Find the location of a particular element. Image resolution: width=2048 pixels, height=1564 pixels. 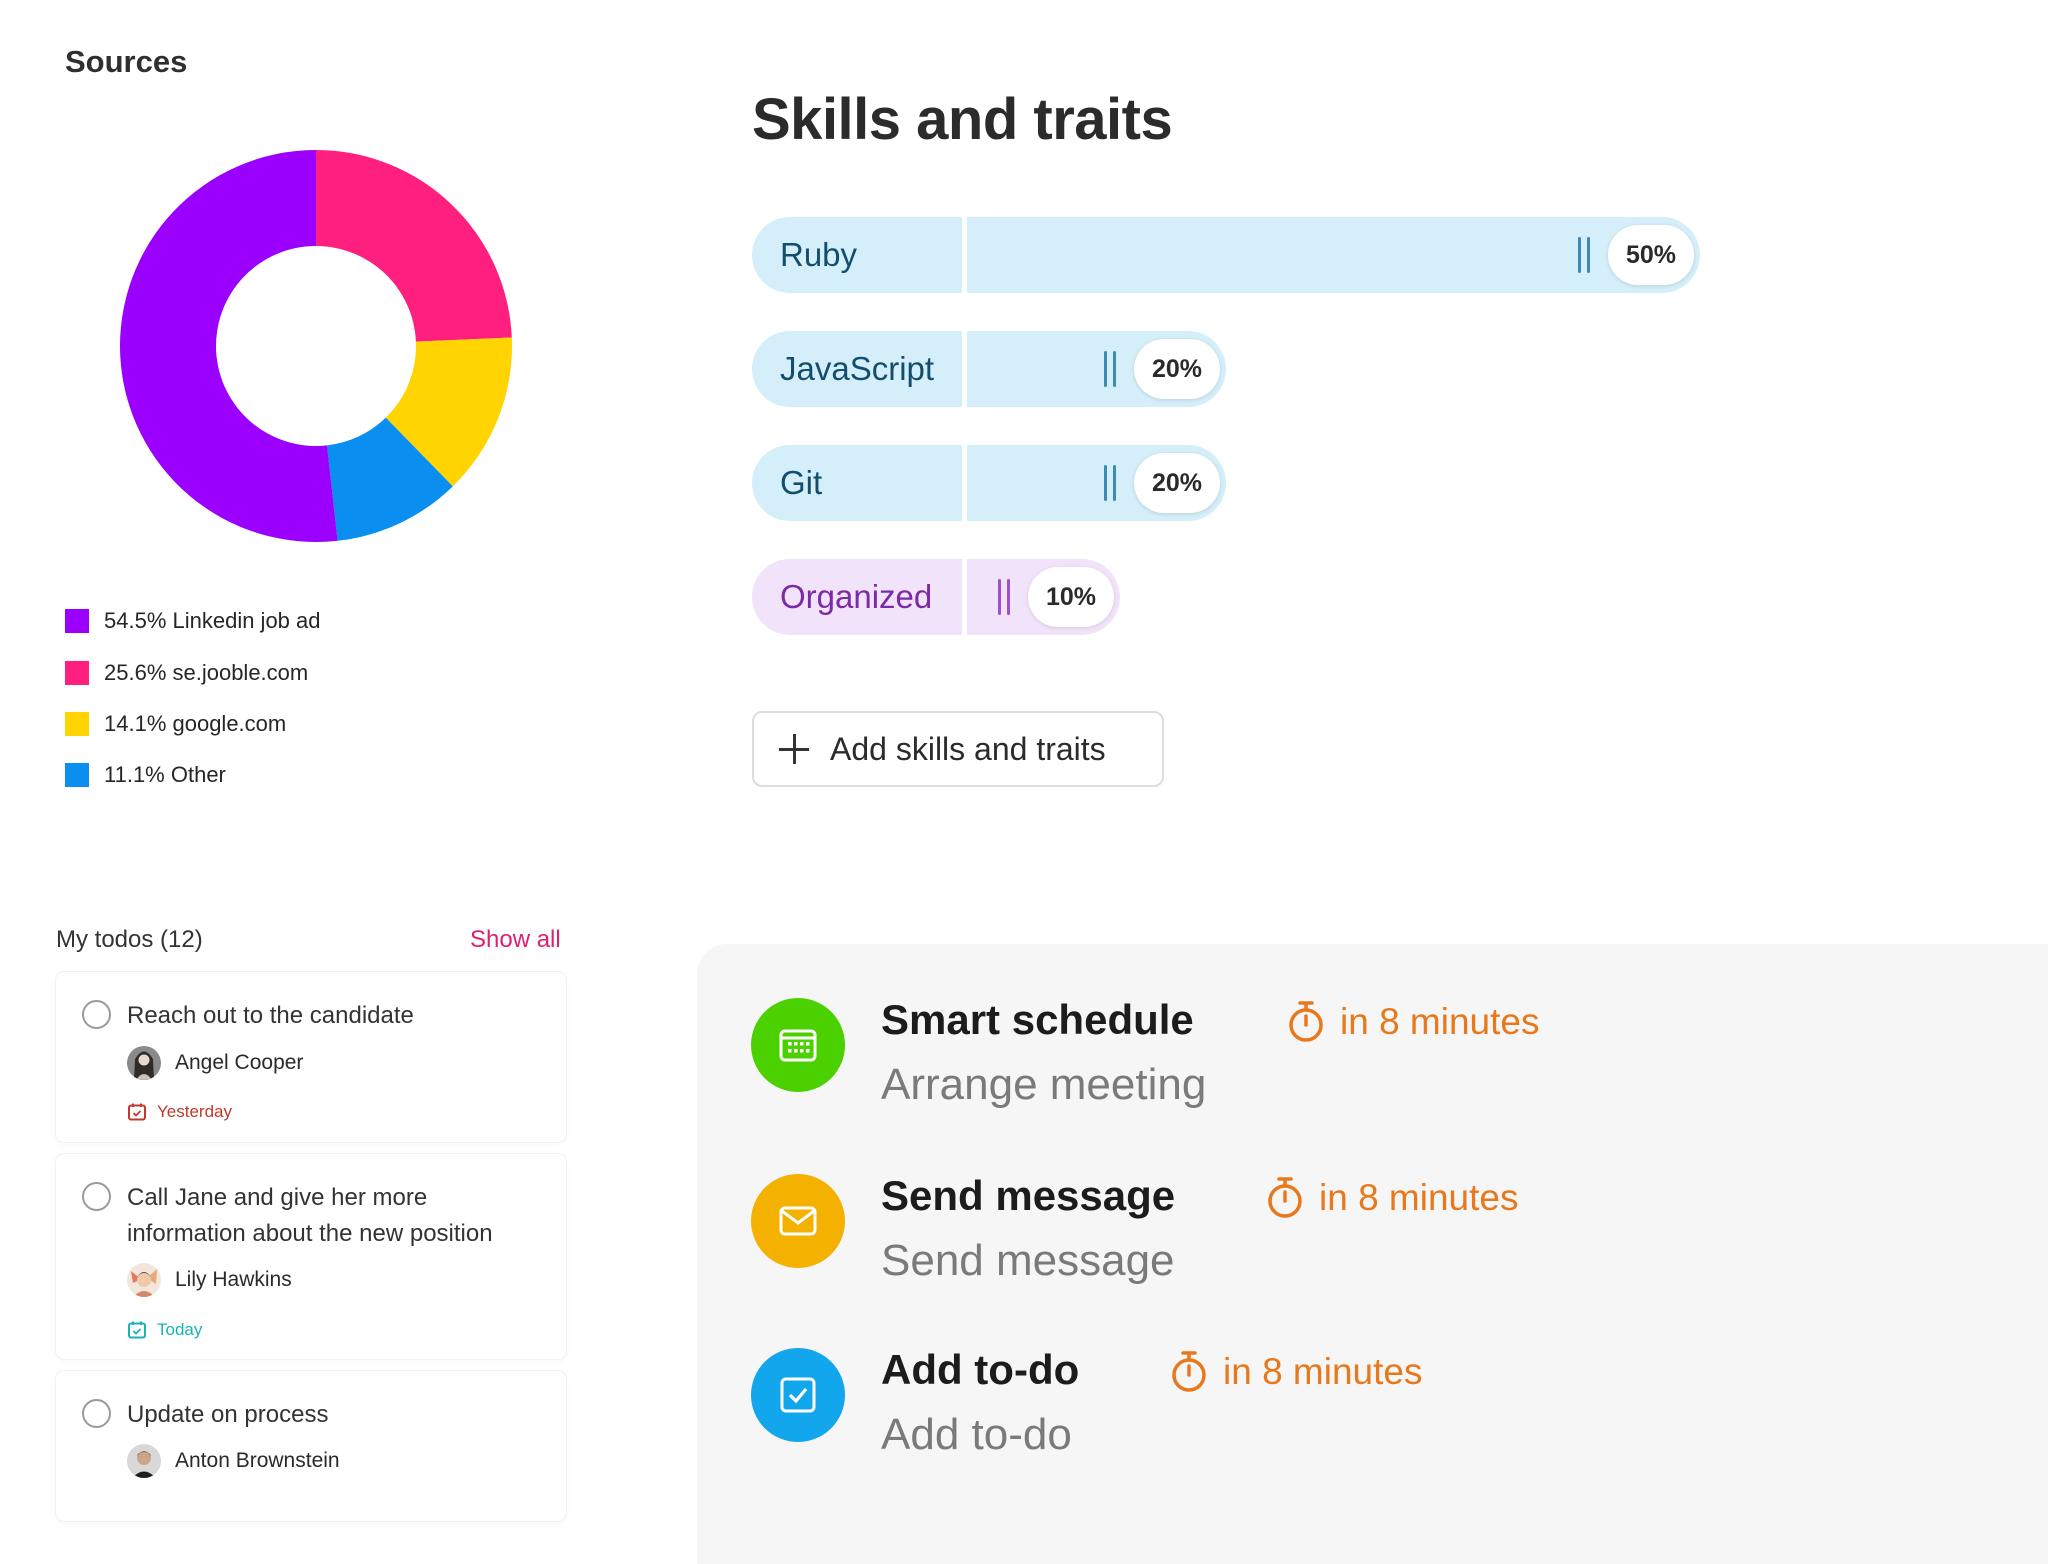

legend-item: 11.1% Other is located at coordinates (145, 775).